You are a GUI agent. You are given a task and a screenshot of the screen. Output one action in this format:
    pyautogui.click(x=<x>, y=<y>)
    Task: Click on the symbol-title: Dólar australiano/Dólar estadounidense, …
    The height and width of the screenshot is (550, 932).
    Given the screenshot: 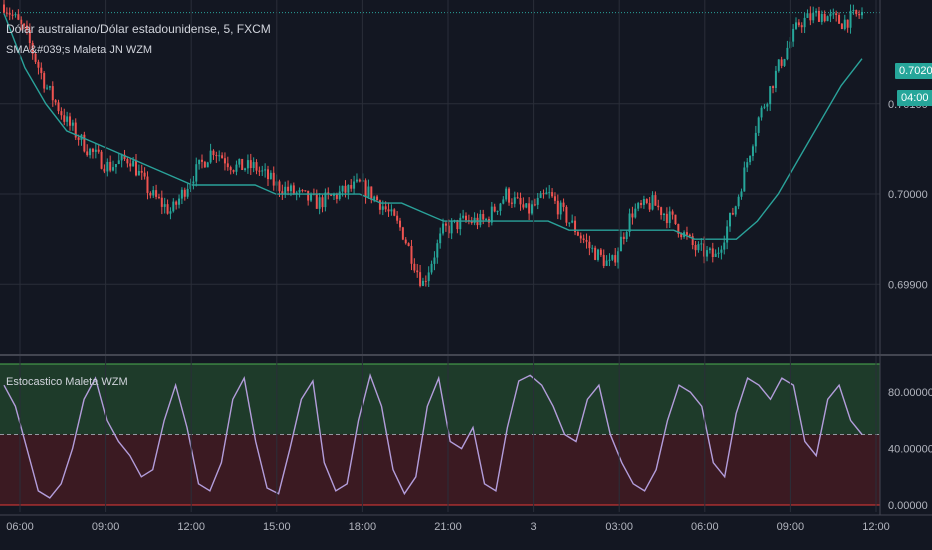 What is the action you would take?
    pyautogui.click(x=138, y=29)
    